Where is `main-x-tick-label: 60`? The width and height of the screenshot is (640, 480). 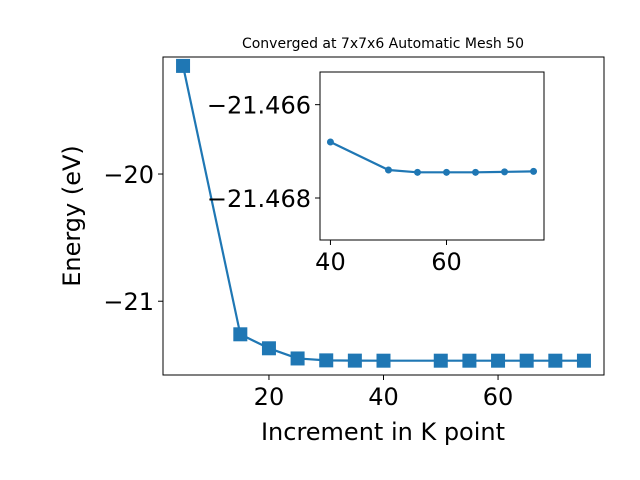
main-x-tick-label: 60 is located at coordinates (498, 397).